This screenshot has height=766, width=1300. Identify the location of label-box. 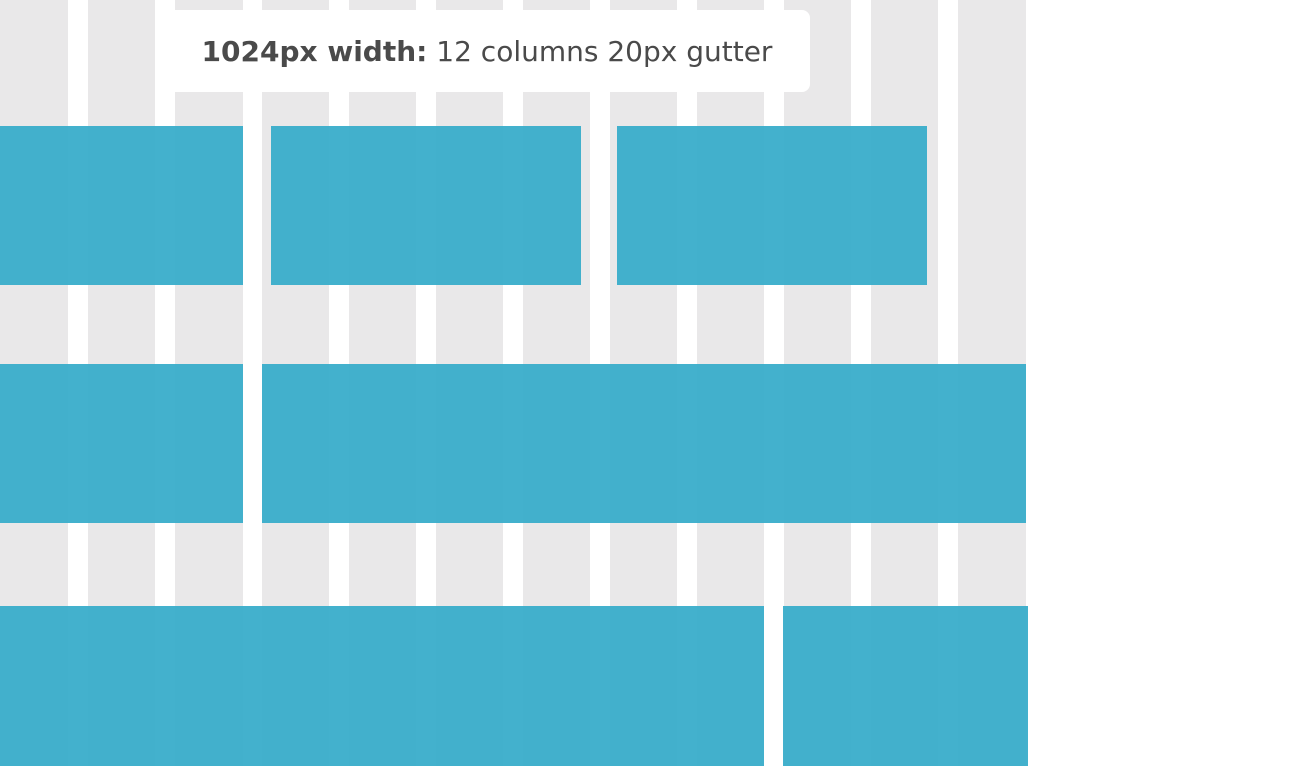
(483, 51).